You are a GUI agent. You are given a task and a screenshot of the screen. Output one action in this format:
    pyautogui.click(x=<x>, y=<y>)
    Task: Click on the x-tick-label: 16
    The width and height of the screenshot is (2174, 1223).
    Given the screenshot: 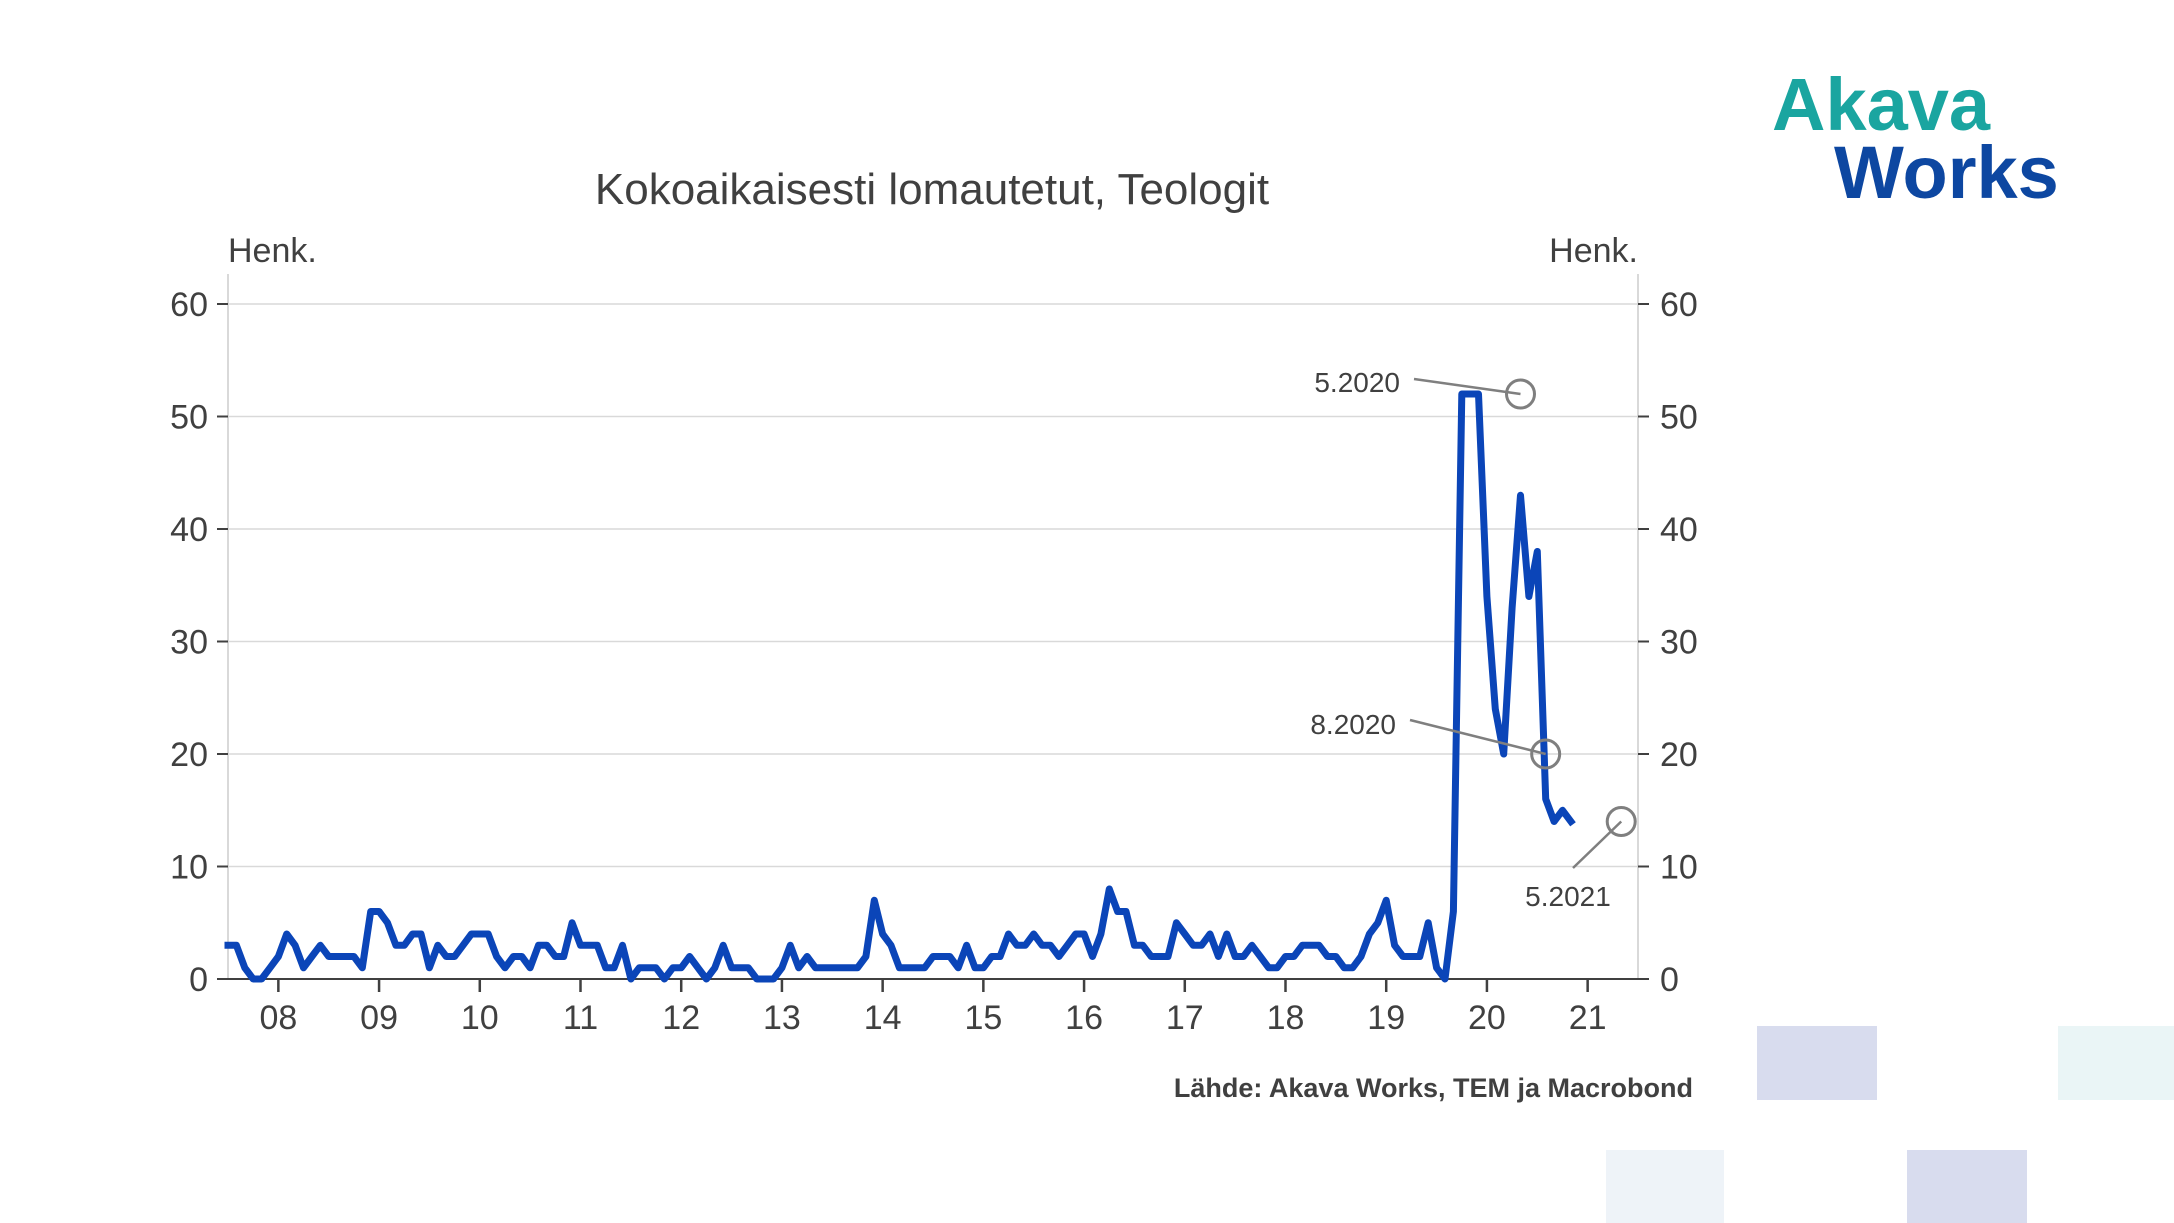 What is the action you would take?
    pyautogui.click(x=1084, y=1018)
    